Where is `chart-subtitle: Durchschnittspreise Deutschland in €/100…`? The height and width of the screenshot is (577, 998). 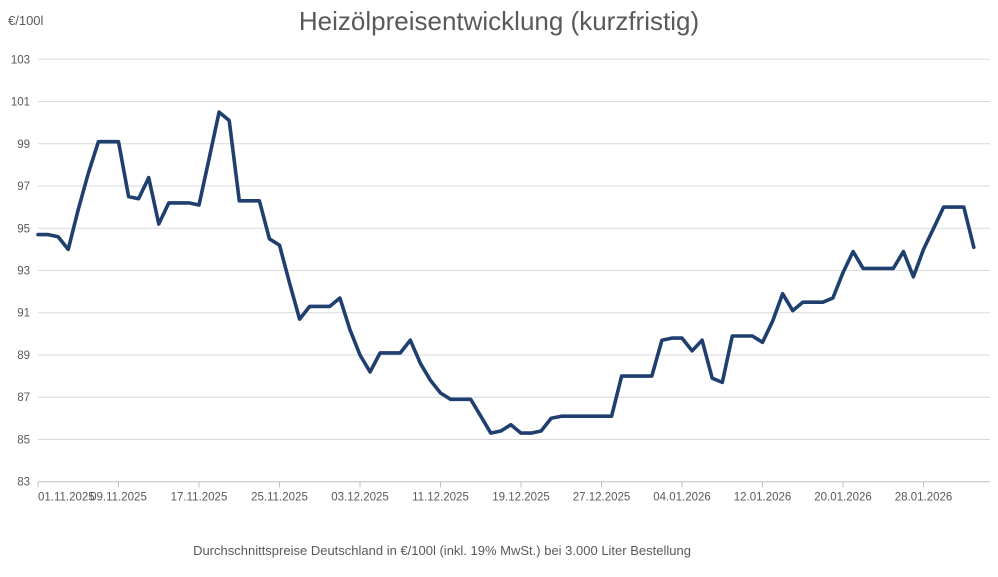
chart-subtitle: Durchschnittspreise Deutschland in €/100… is located at coordinates (442, 550).